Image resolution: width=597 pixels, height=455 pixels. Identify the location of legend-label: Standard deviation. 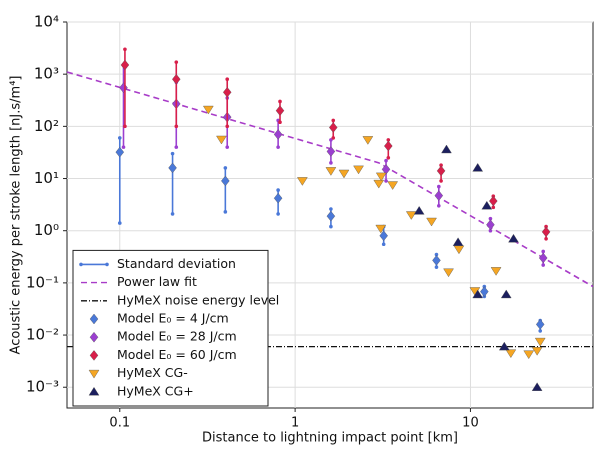
(176, 263).